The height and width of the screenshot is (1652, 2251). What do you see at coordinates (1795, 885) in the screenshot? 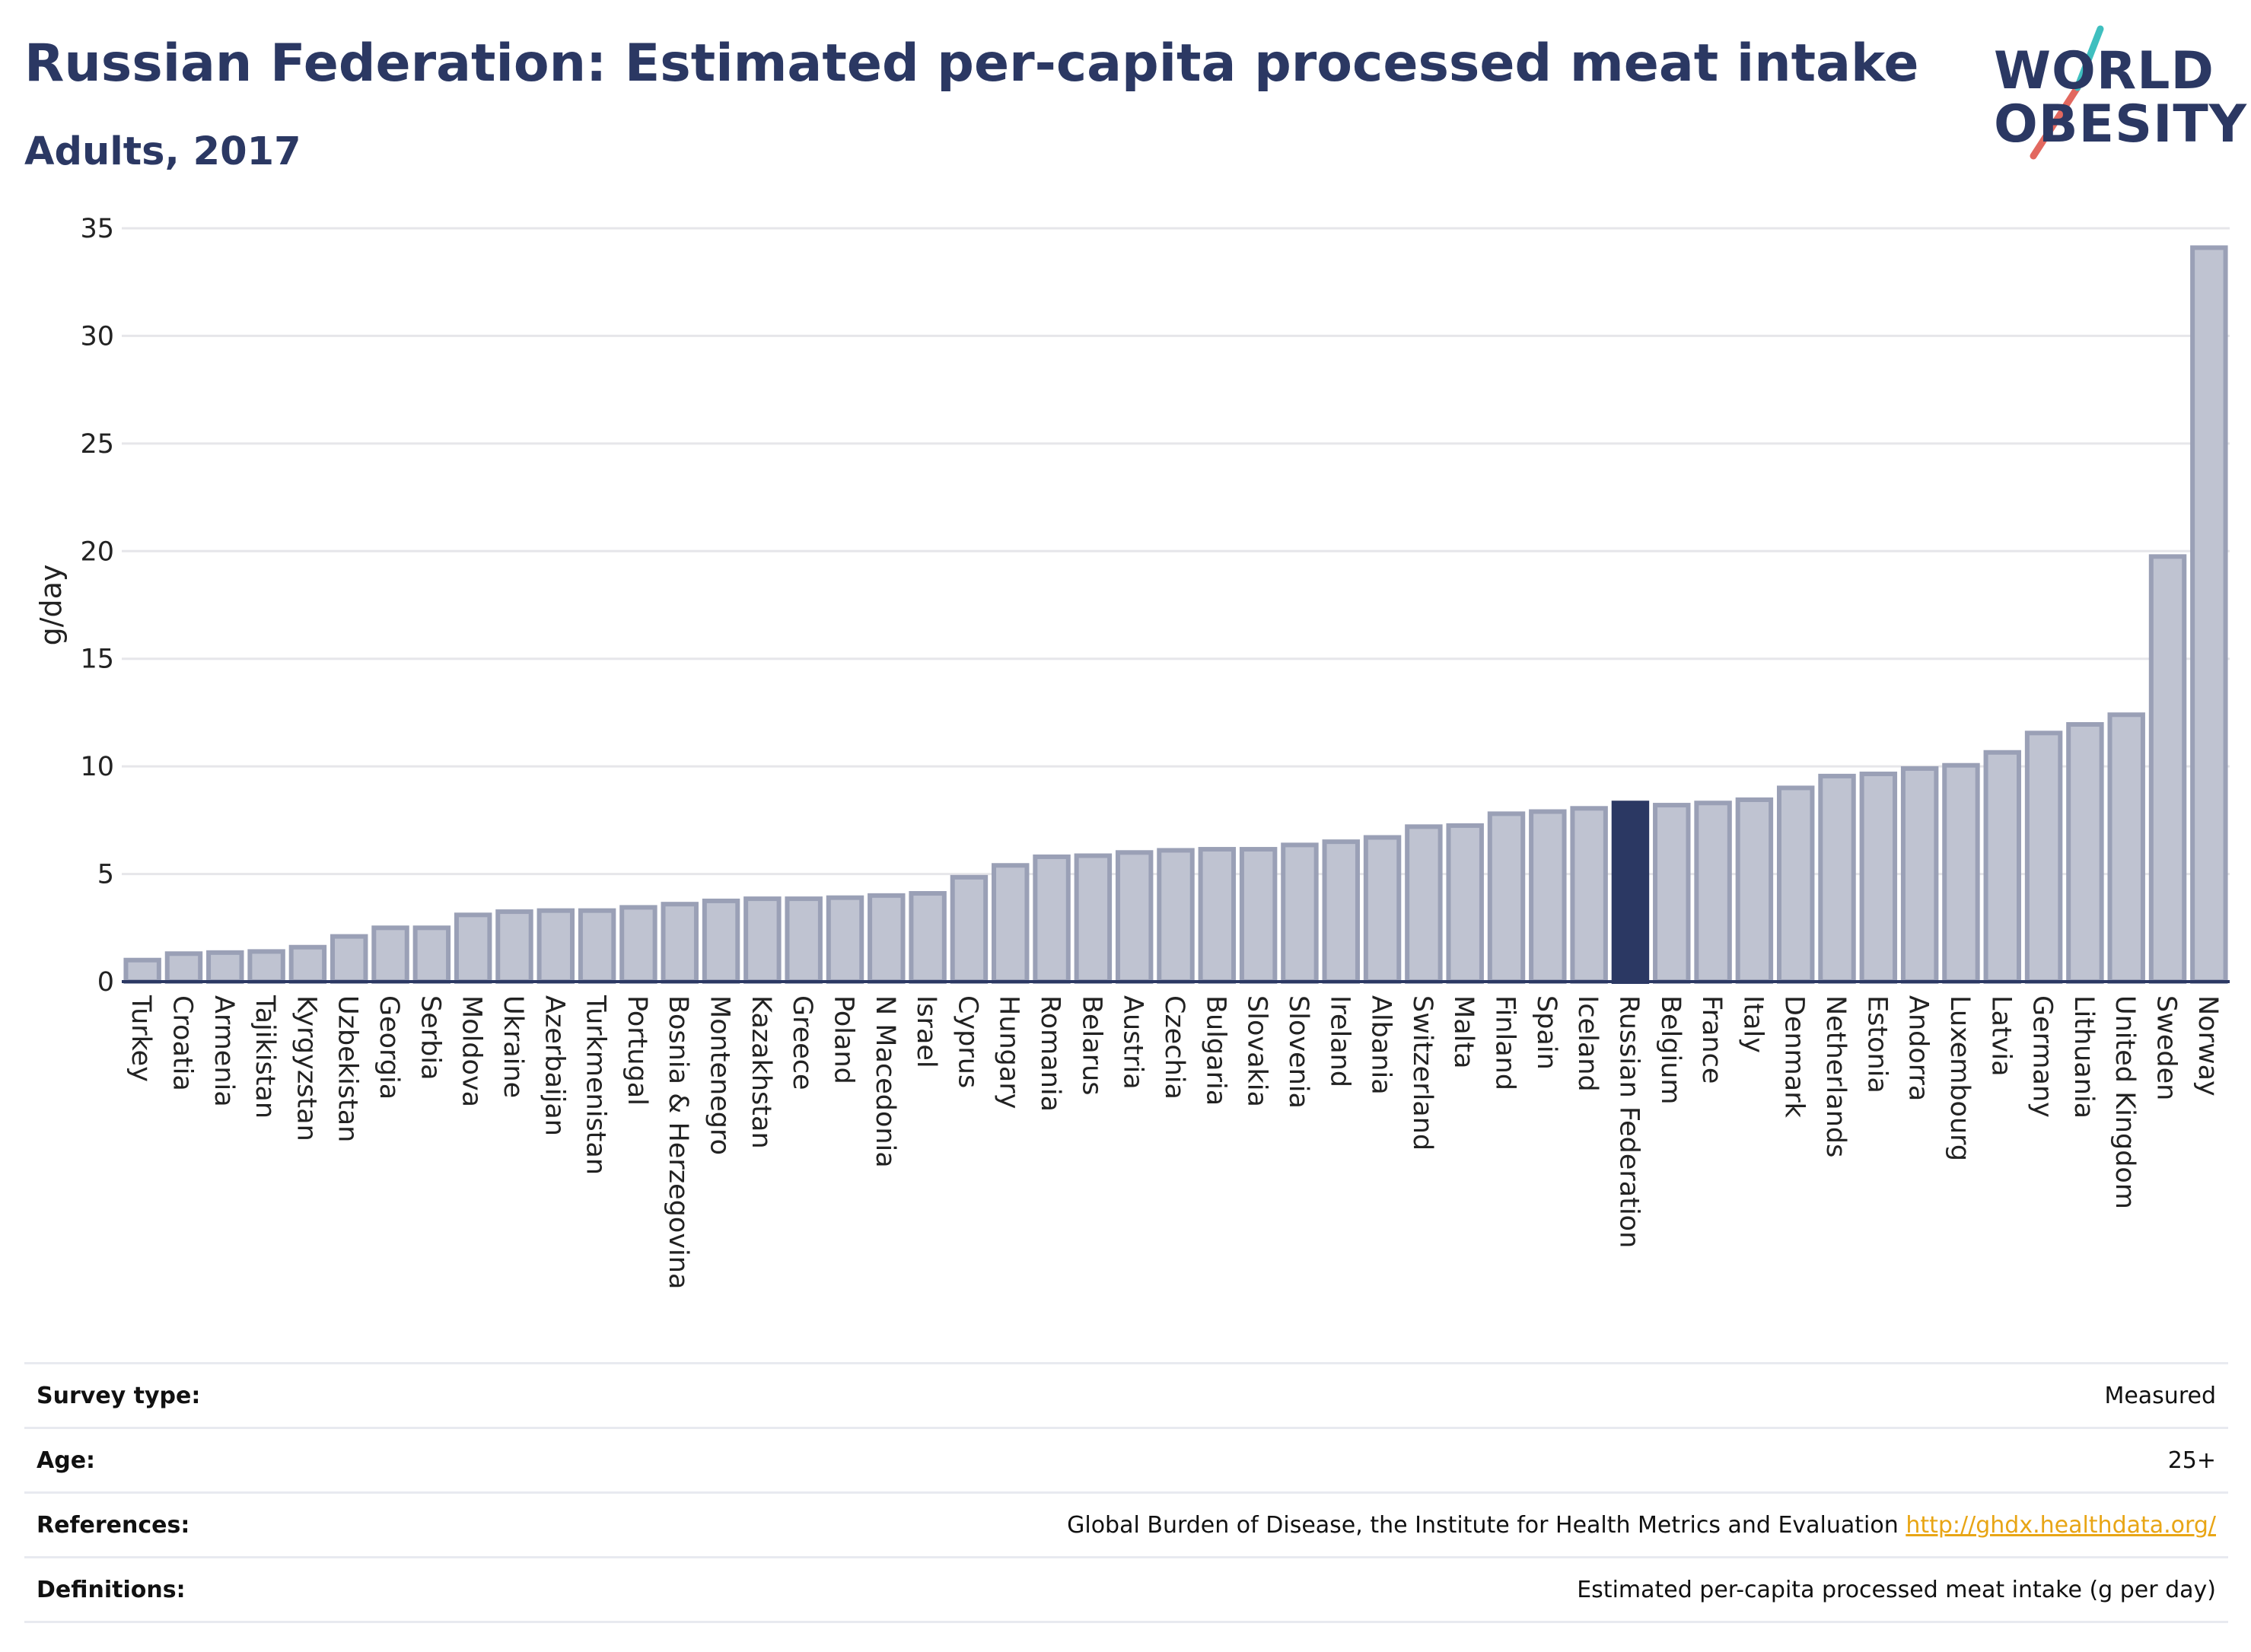
I see `bar-denmark` at bounding box center [1795, 885].